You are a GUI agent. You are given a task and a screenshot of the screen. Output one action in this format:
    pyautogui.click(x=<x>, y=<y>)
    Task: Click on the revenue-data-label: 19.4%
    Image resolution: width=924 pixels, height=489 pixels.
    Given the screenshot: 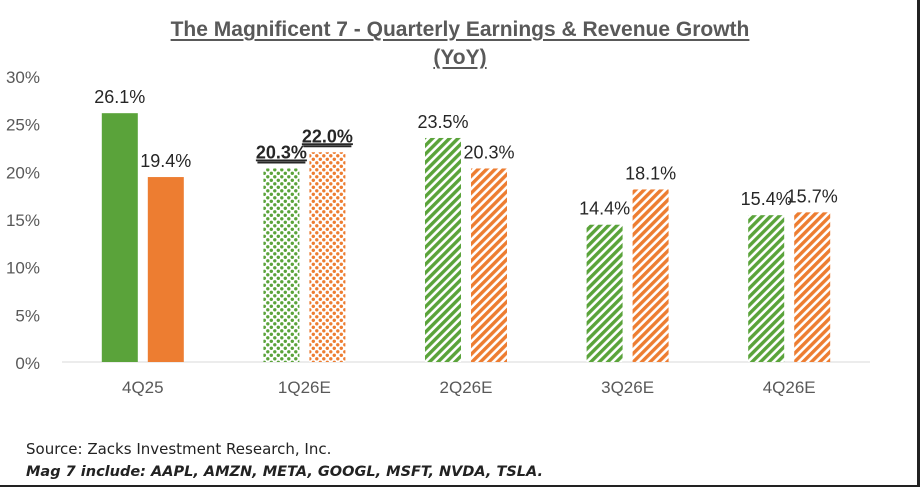 What is the action you would take?
    pyautogui.click(x=165, y=161)
    